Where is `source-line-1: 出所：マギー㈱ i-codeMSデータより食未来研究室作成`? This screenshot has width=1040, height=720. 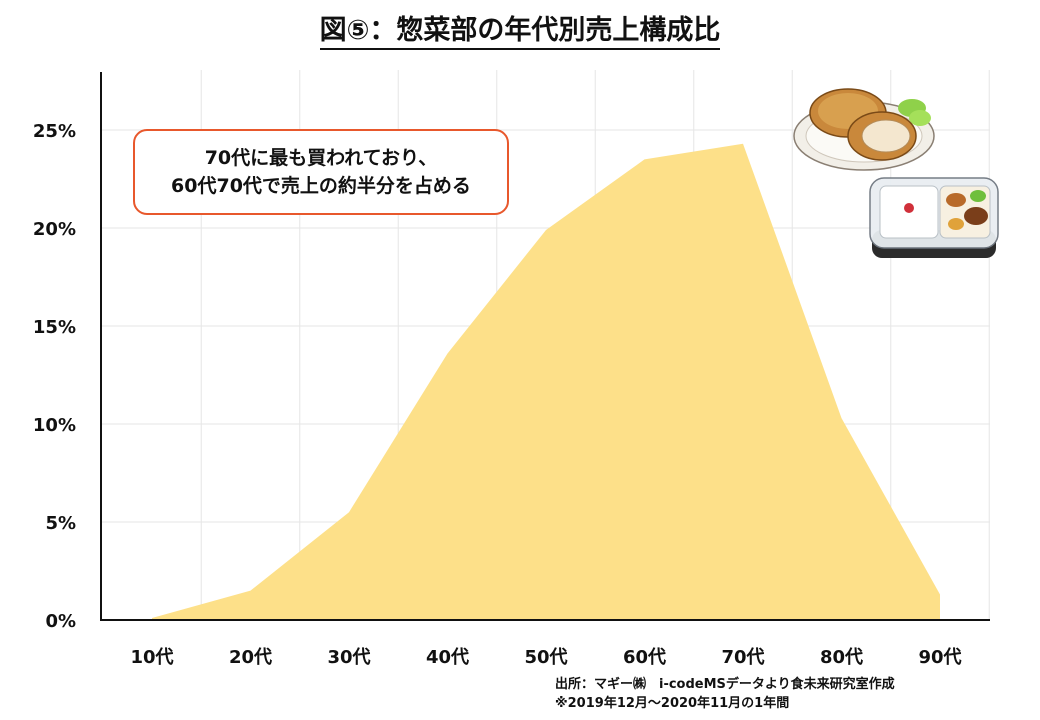
source-line-1: 出所：マギー㈱ i-codeMSデータより食未来研究室作成 is located at coordinates (725, 684).